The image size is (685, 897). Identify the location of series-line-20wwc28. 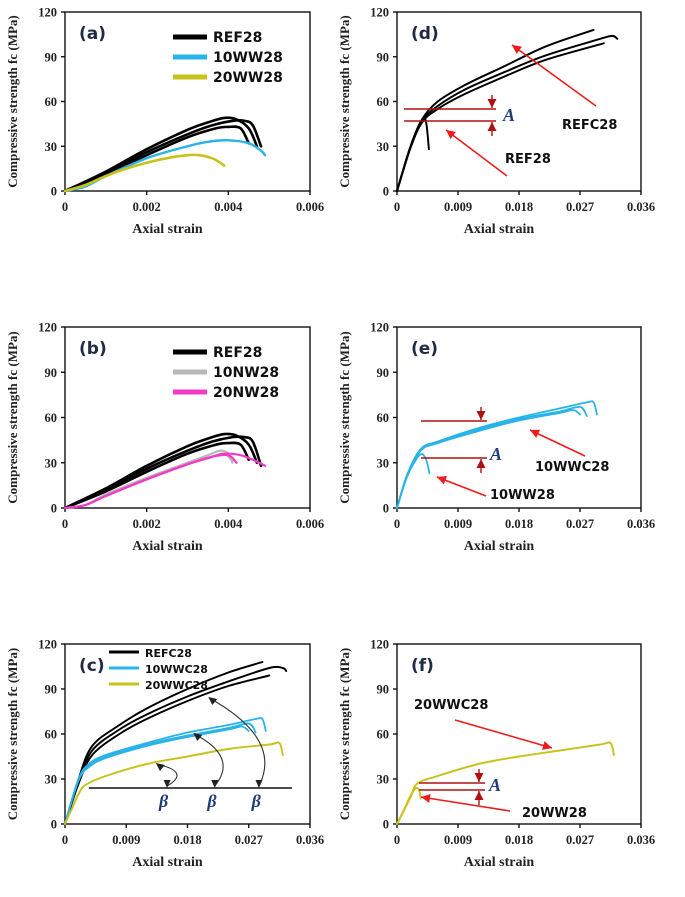
(174, 783).